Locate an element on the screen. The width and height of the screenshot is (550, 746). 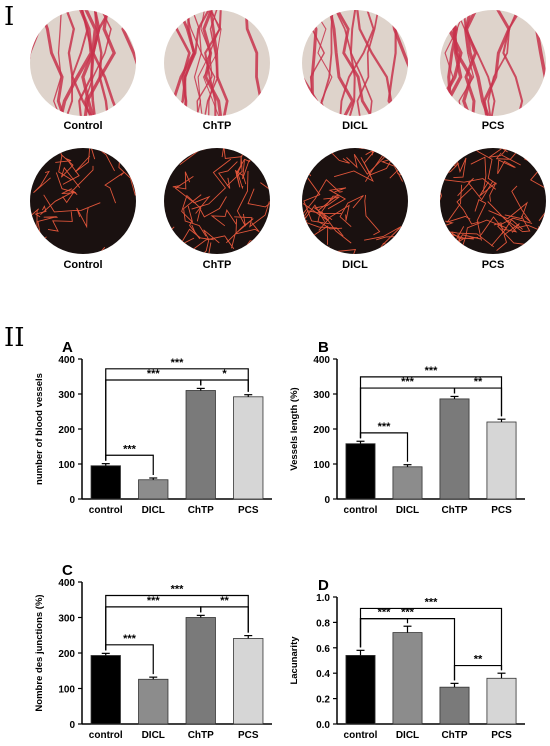
segmented-pcs is located at coordinates (493, 201).